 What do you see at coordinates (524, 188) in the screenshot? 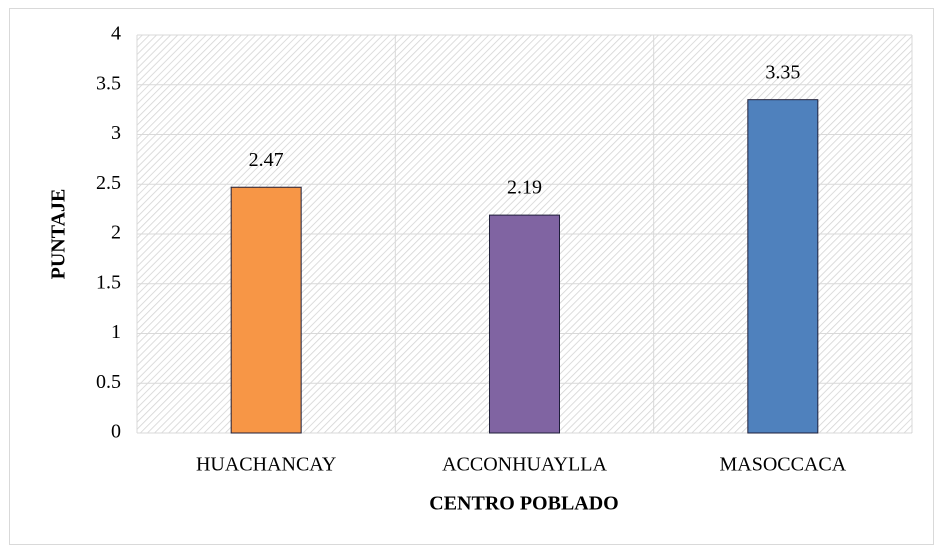
I see `data-label: 2.19` at bounding box center [524, 188].